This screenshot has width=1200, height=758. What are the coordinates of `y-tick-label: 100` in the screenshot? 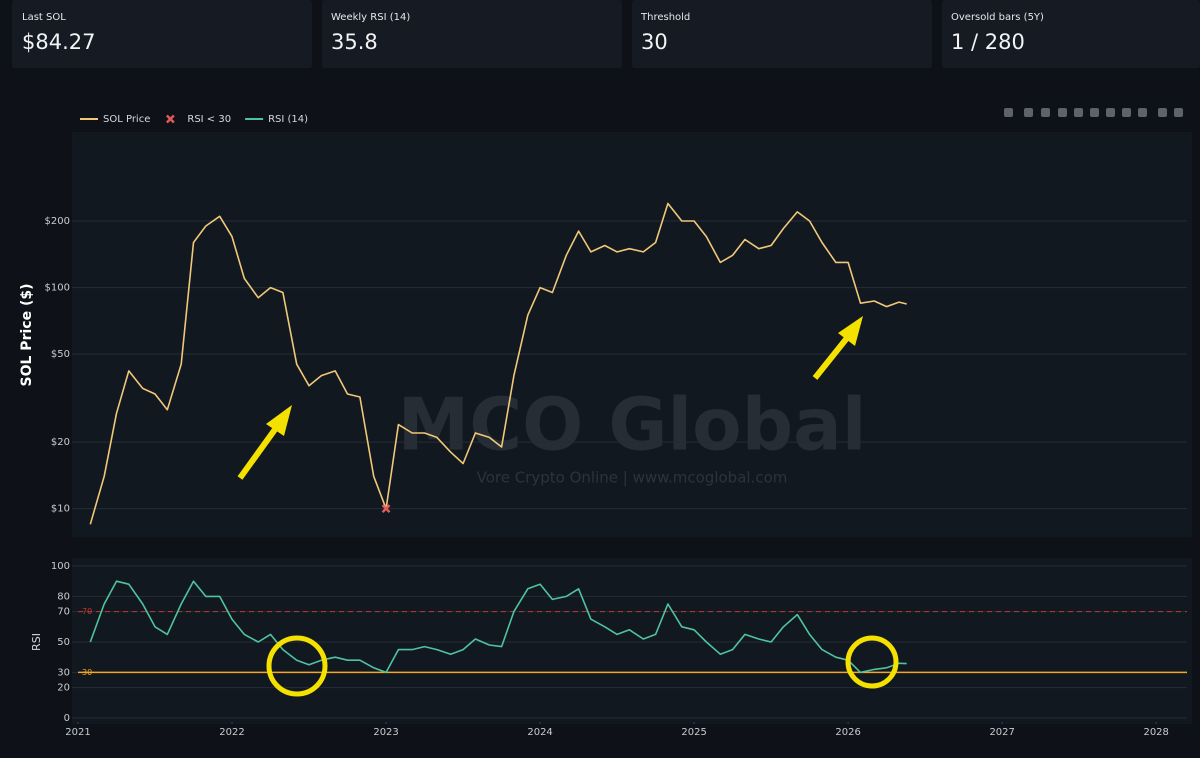 It's located at (60, 566).